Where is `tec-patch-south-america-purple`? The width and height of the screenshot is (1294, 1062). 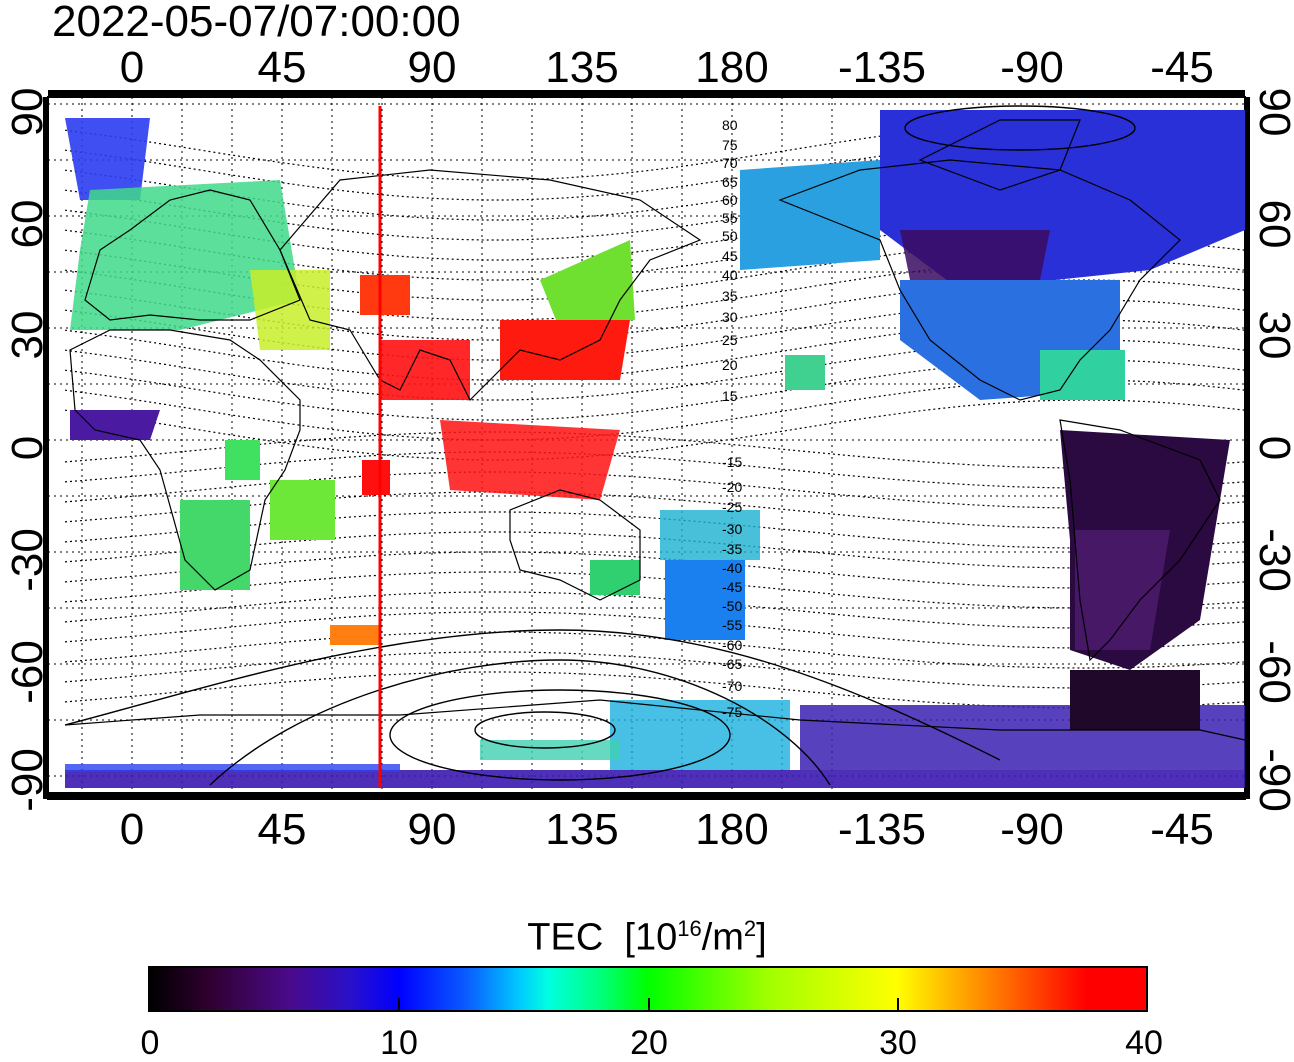
tec-patch-south-america-purple is located at coordinates (1122, 590).